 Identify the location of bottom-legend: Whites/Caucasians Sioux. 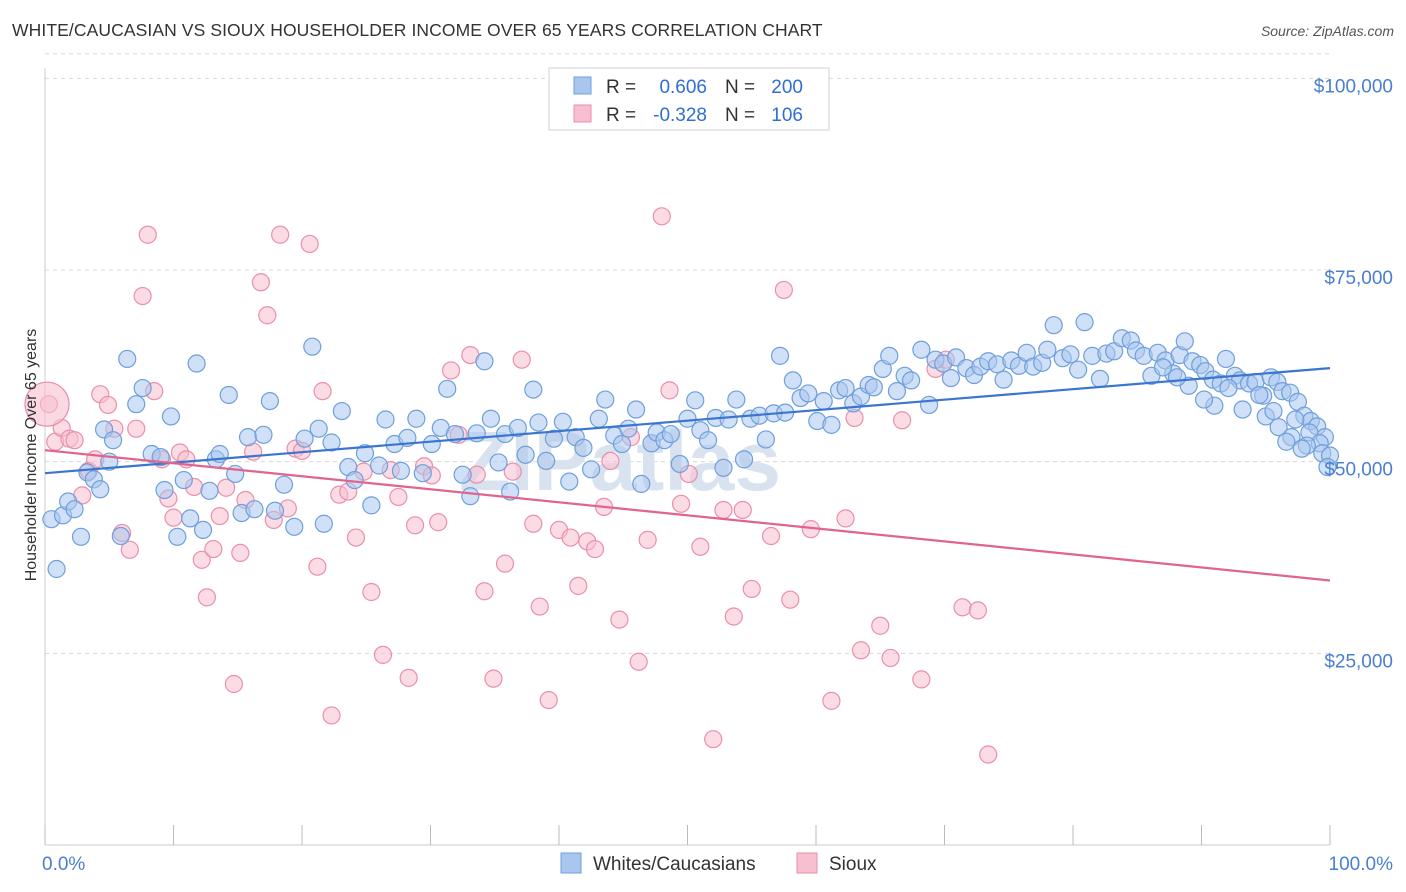
(718, 863).